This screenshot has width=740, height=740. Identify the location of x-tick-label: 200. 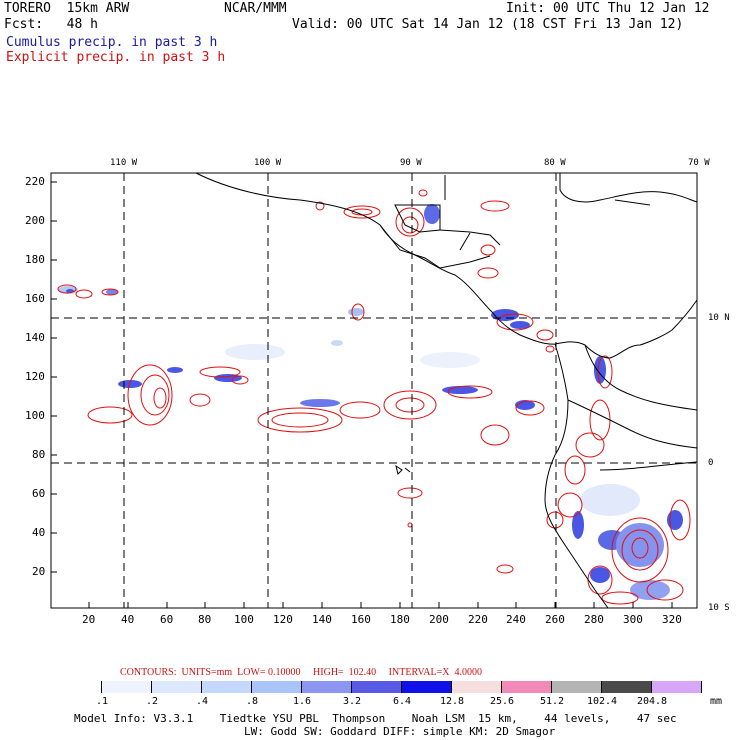
(439, 619).